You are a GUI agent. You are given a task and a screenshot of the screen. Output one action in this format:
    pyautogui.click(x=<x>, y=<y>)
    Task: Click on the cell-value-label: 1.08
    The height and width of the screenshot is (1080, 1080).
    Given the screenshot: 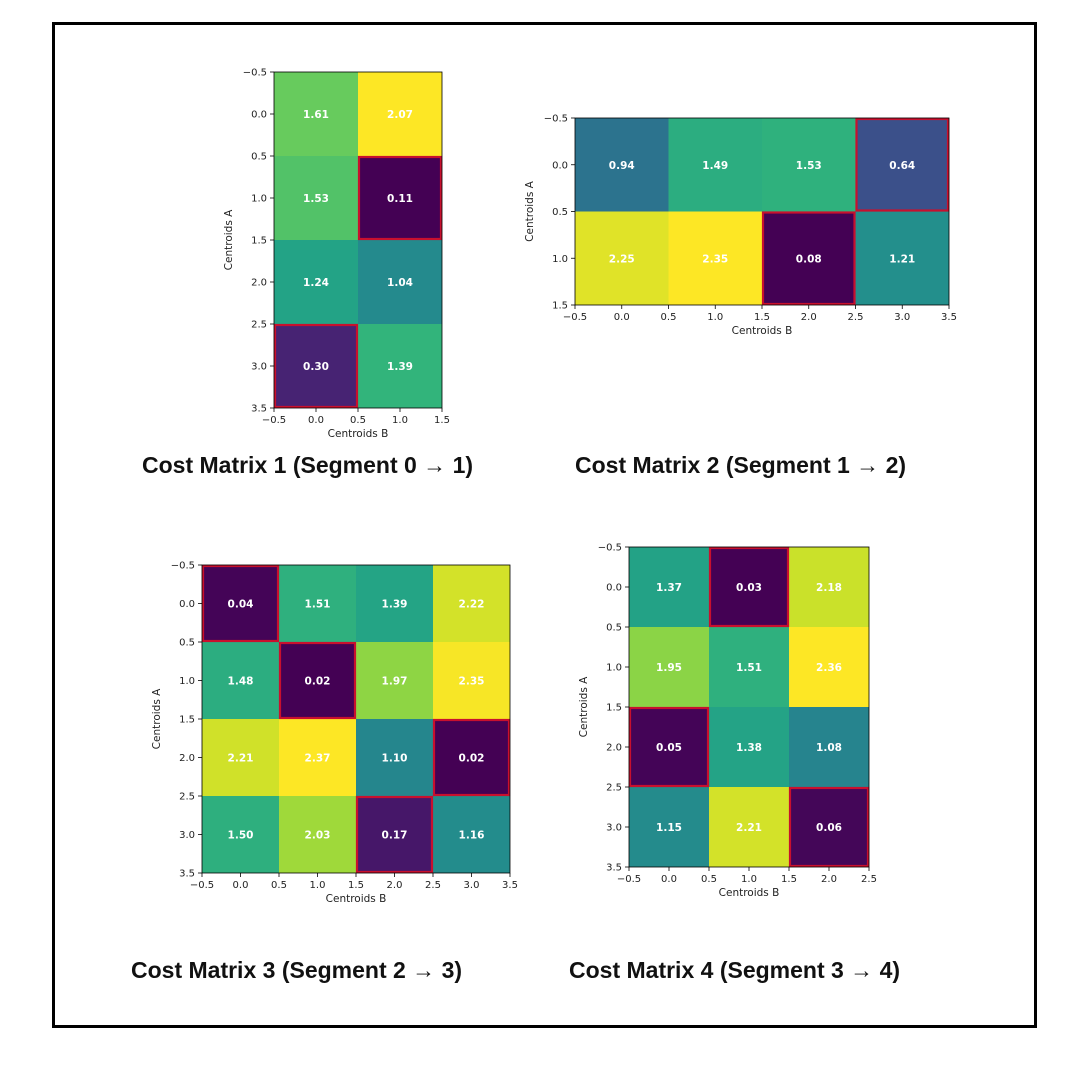 What is the action you would take?
    pyautogui.click(x=829, y=748)
    